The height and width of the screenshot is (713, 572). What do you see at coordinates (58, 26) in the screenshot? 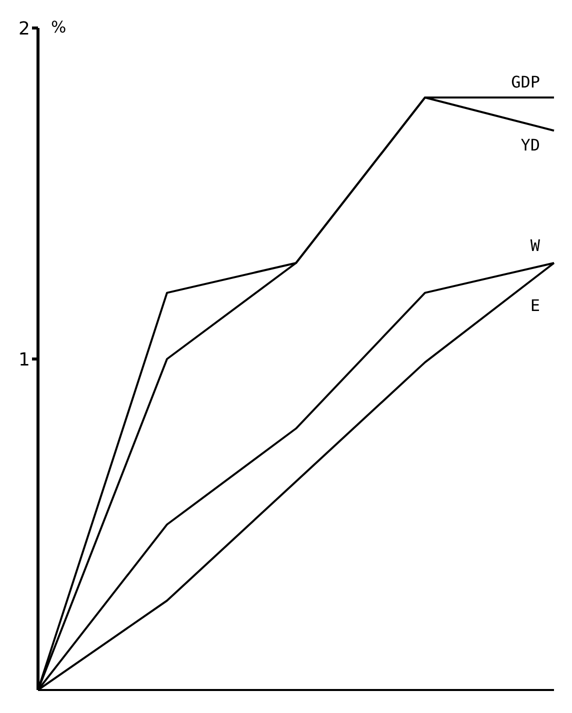
I see `y-axis-title: %` at bounding box center [58, 26].